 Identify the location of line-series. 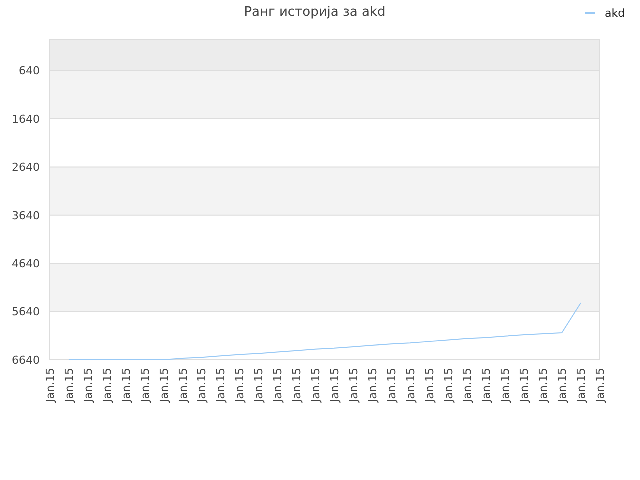
(325, 331).